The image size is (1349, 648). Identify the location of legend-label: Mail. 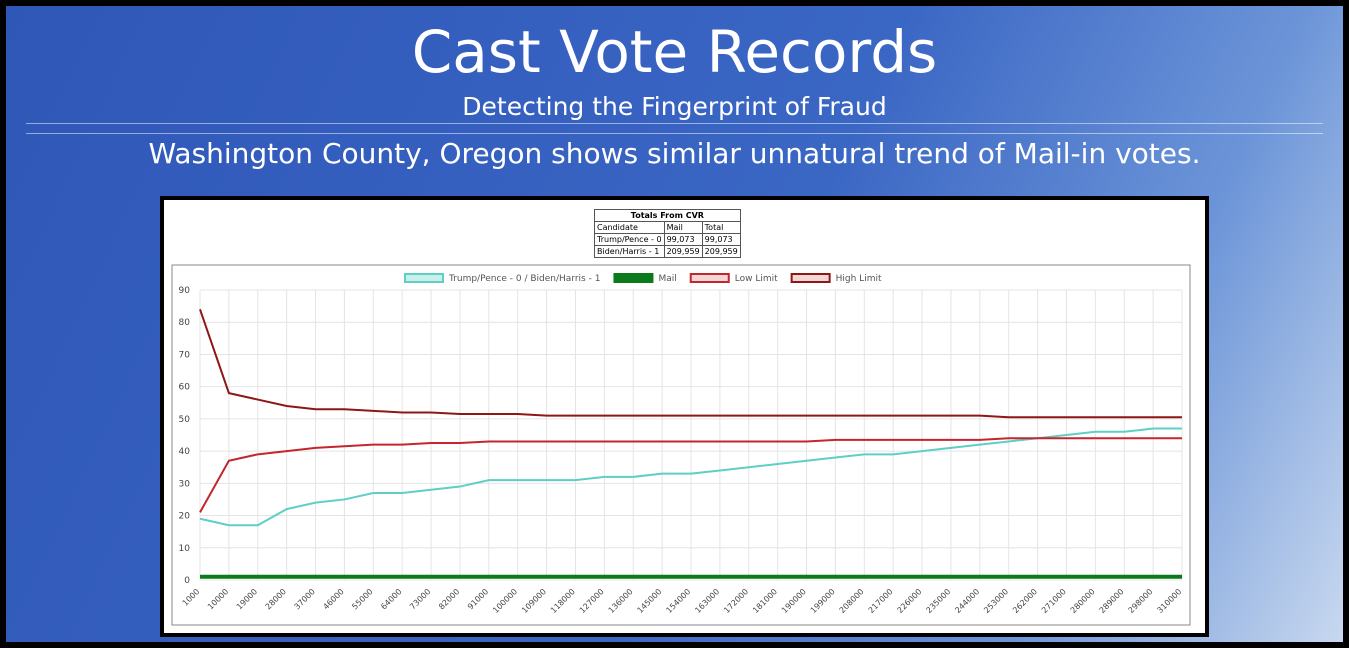
(667, 279).